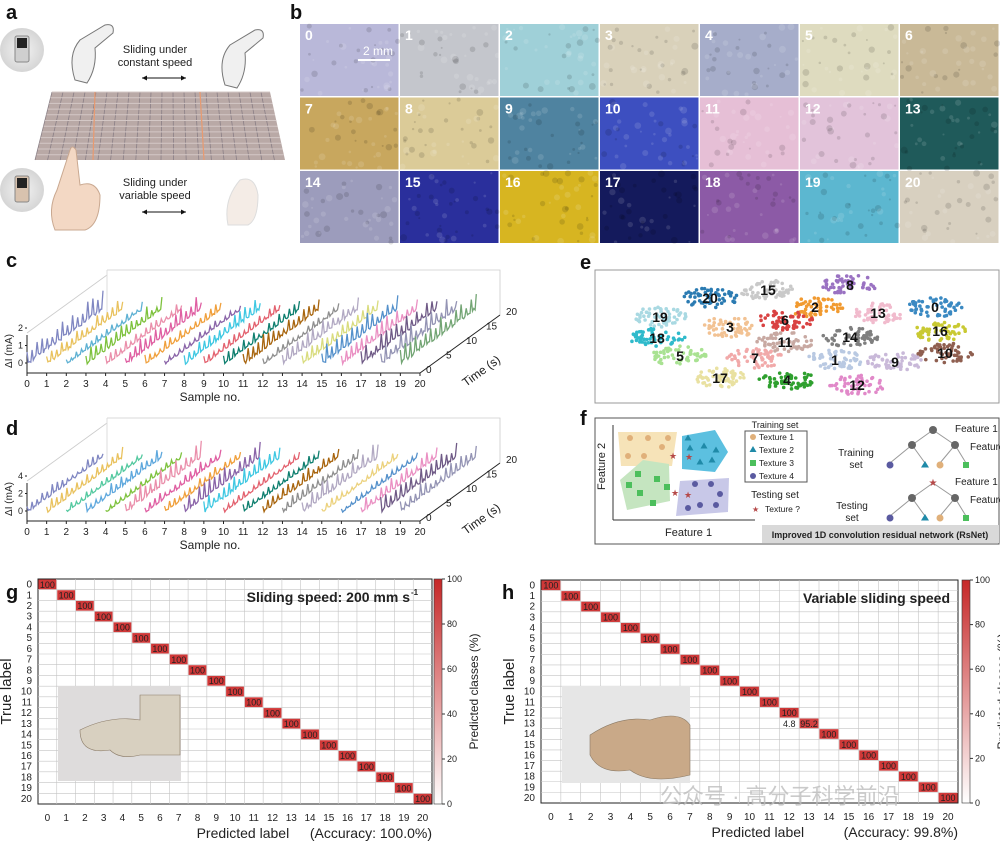 The width and height of the screenshot is (1000, 842). Describe the element at coordinates (454, 579) in the screenshot. I see `colorbar-tick-label: 100` at that location.